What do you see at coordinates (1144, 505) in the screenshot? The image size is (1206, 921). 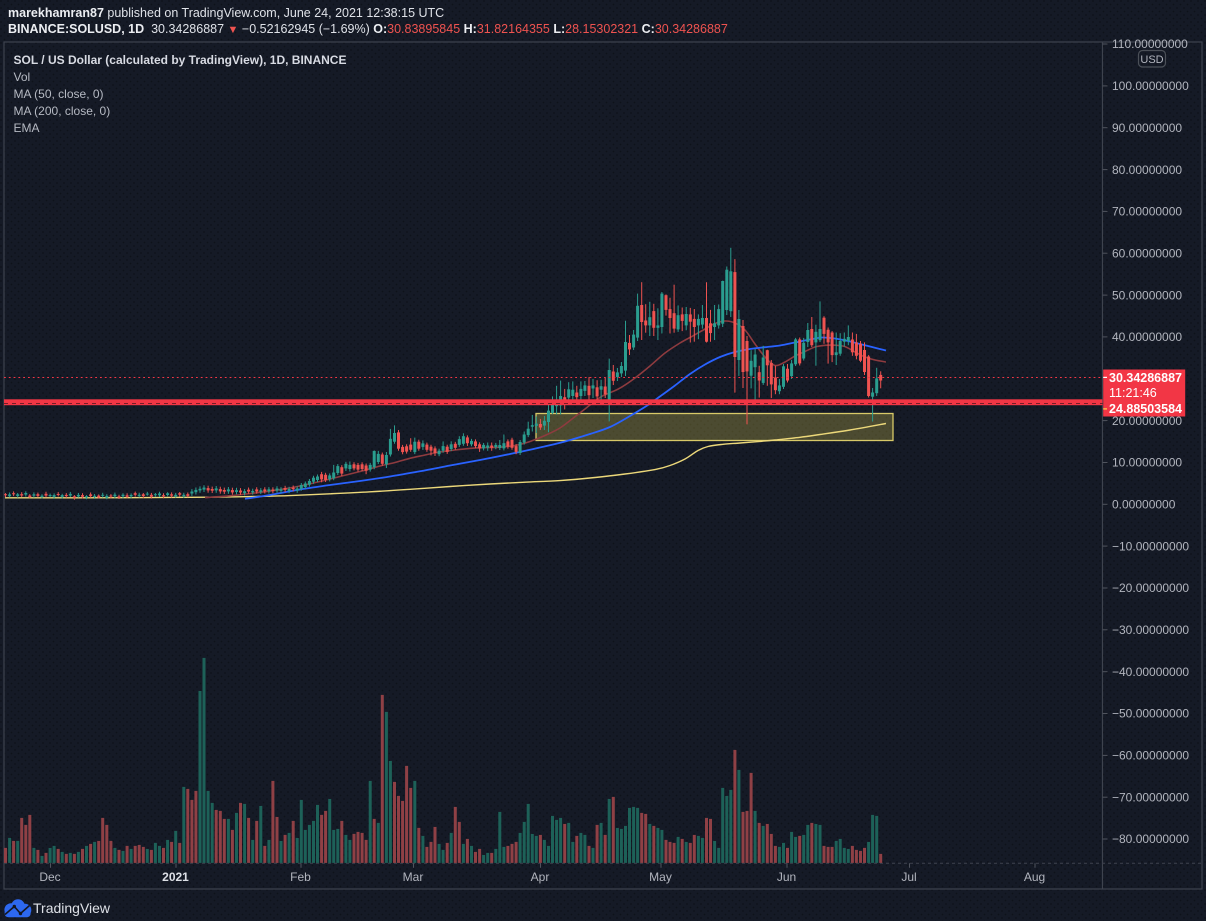 I see `svg-text: 0.00000000` at bounding box center [1144, 505].